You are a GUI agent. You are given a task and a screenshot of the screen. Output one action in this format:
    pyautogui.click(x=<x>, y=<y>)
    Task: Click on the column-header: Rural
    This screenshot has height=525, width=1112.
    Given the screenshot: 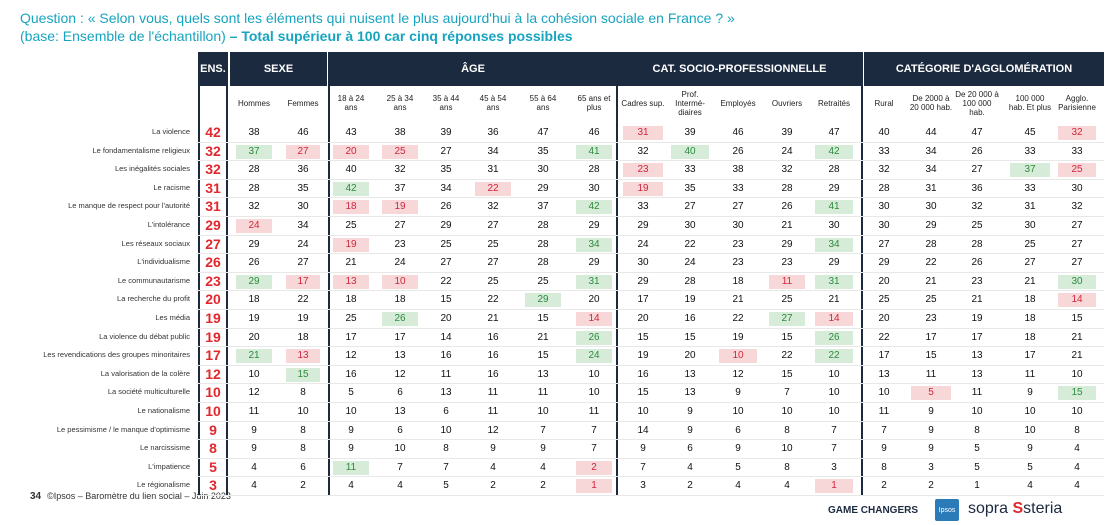 What is the action you would take?
    pyautogui.click(x=884, y=103)
    